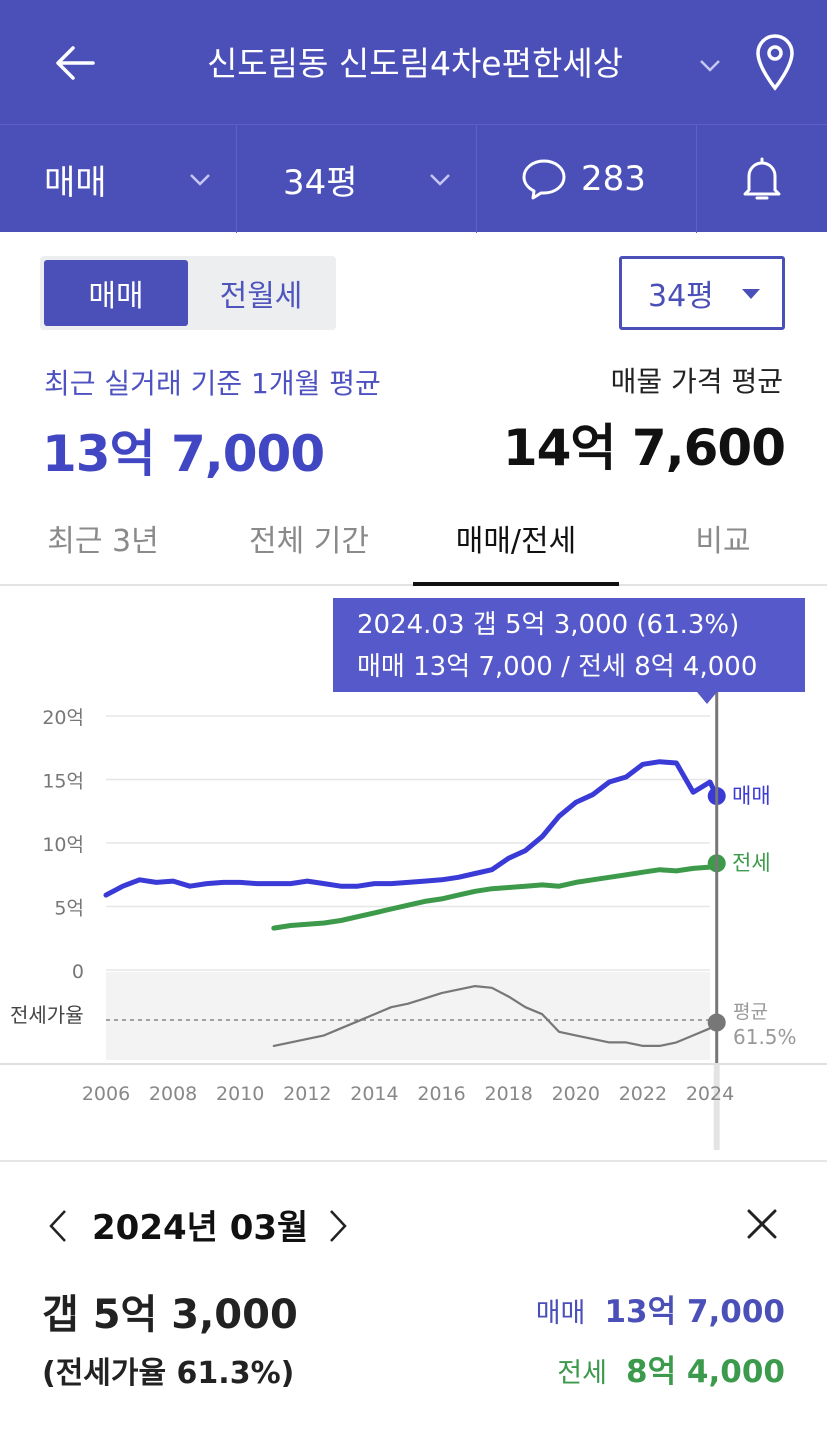 This screenshot has width=827, height=1454. What do you see at coordinates (261, 296) in the screenshot?
I see `toggle-rent-button: 전월세` at bounding box center [261, 296].